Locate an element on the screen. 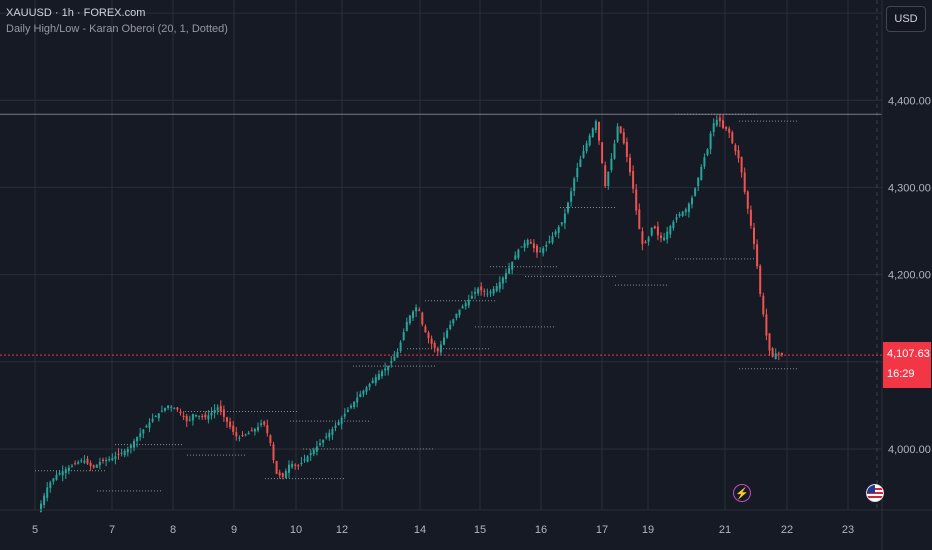  x-tick-label: 16 is located at coordinates (541, 530).